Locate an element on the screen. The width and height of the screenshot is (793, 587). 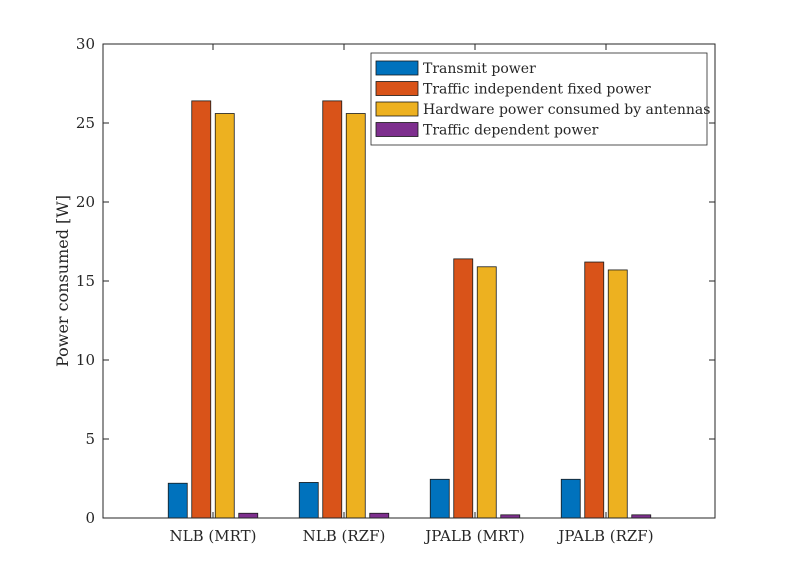
bar-3-jpalb-rzf is located at coordinates (617, 394).